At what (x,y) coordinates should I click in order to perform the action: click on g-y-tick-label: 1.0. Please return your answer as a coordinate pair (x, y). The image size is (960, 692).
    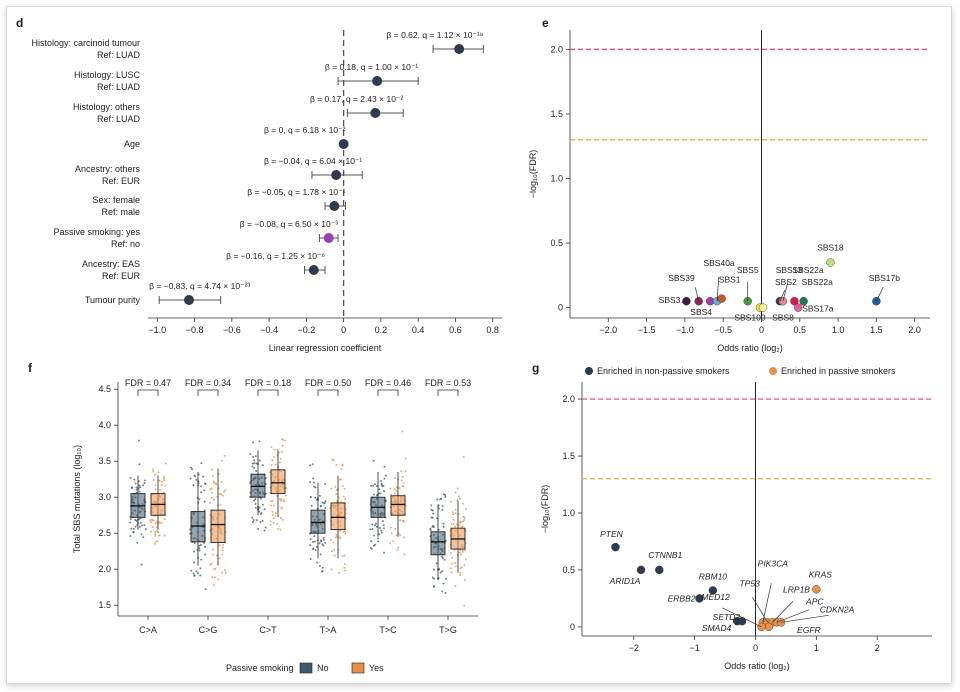
    Looking at the image, I should click on (568, 513).